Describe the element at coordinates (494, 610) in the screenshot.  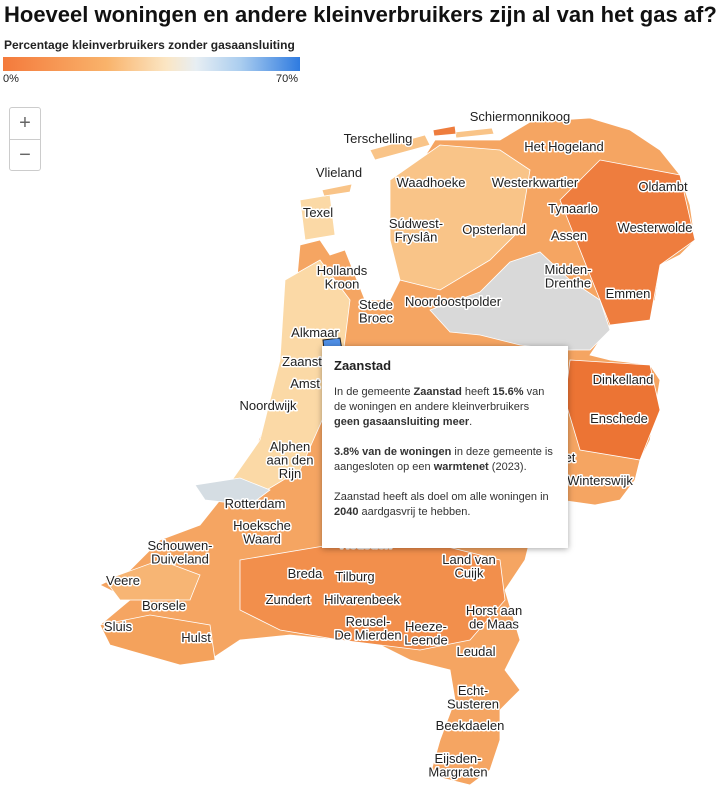
I see `place-label: Horst aan` at that location.